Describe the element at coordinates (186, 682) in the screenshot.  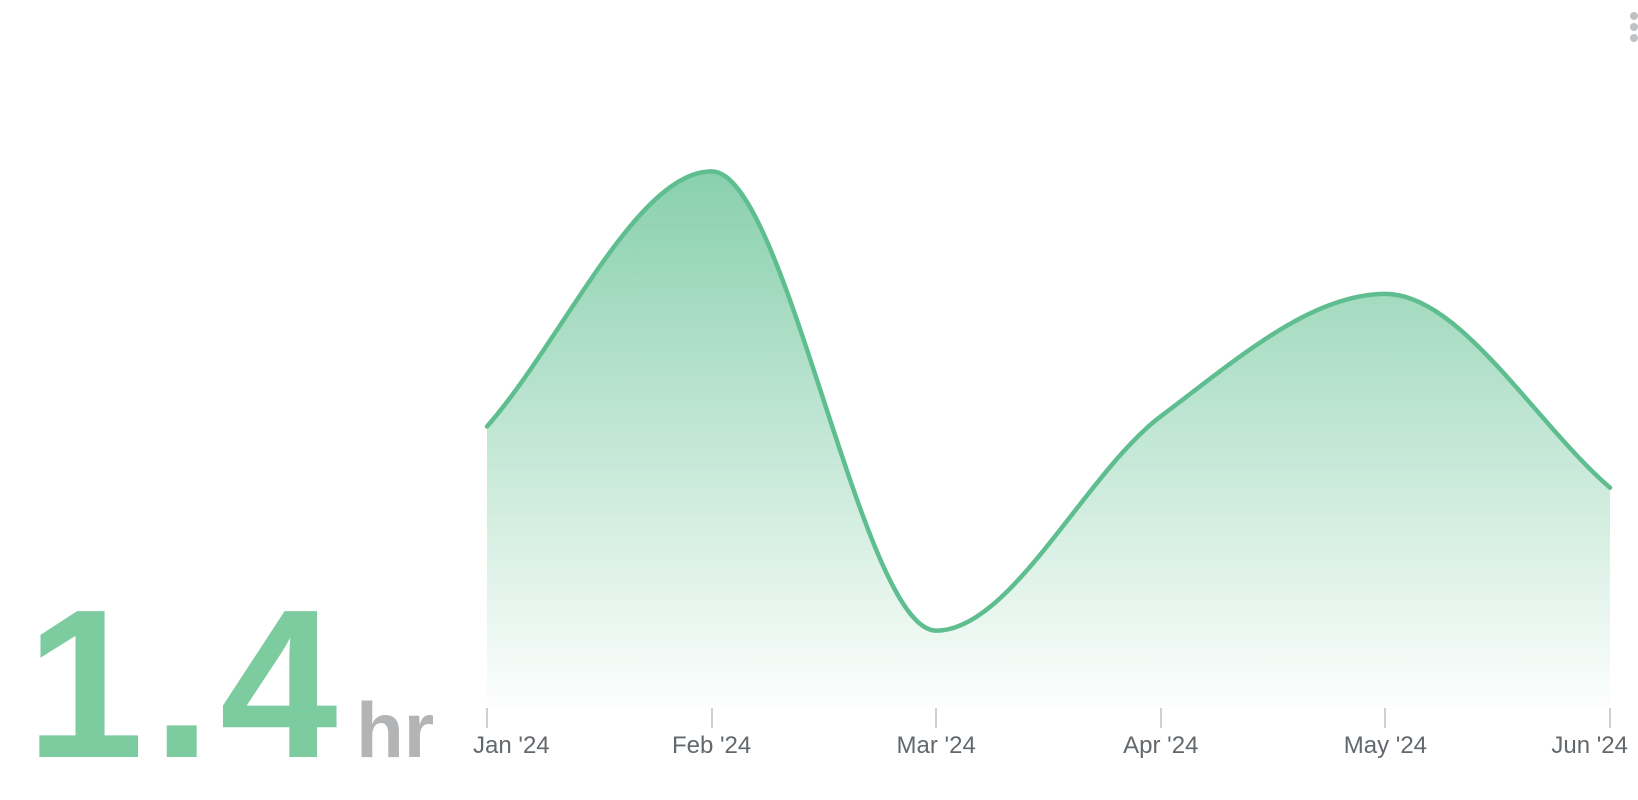
I see `metric-value: 1.4` at that location.